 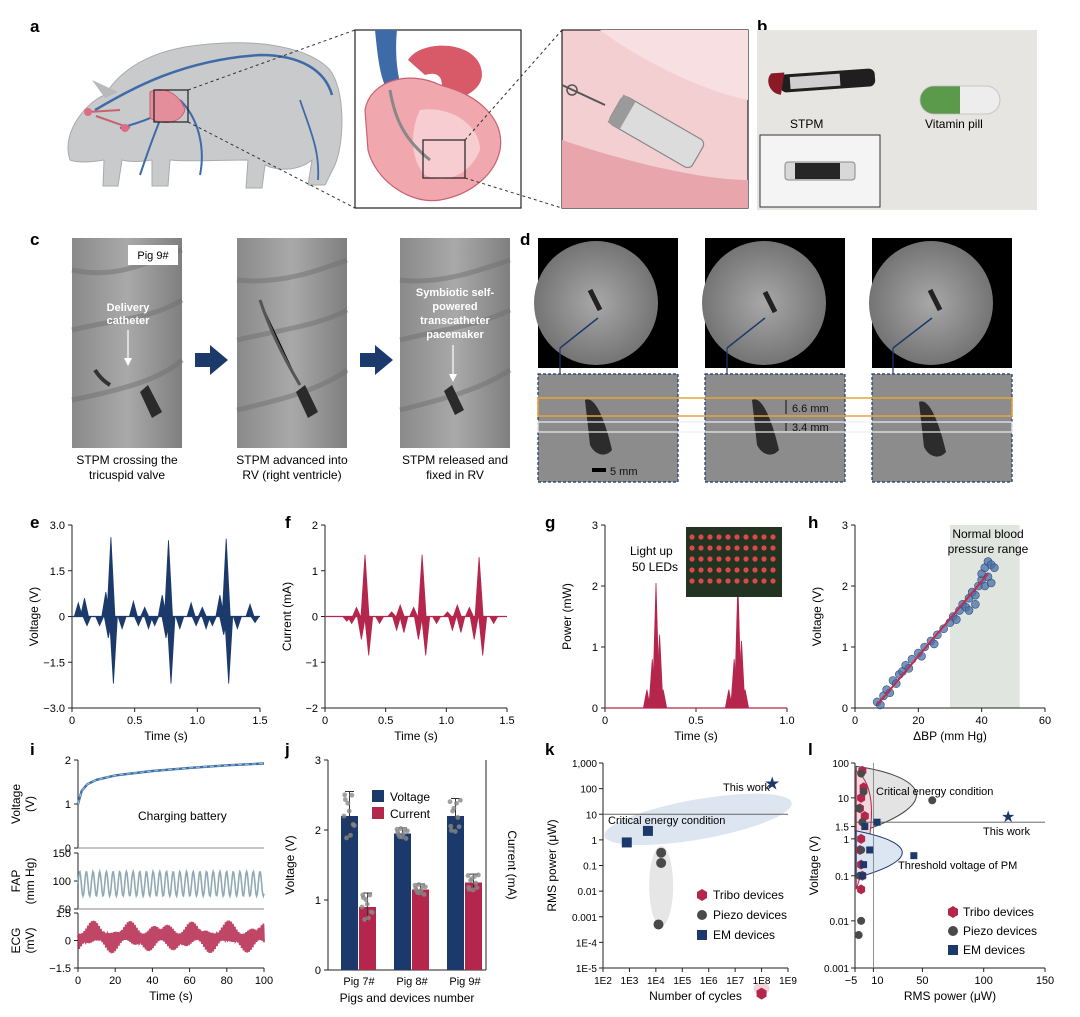 What do you see at coordinates (592, 815) in the screenshot?
I see `chart-k-ytick-label: 10` at bounding box center [592, 815].